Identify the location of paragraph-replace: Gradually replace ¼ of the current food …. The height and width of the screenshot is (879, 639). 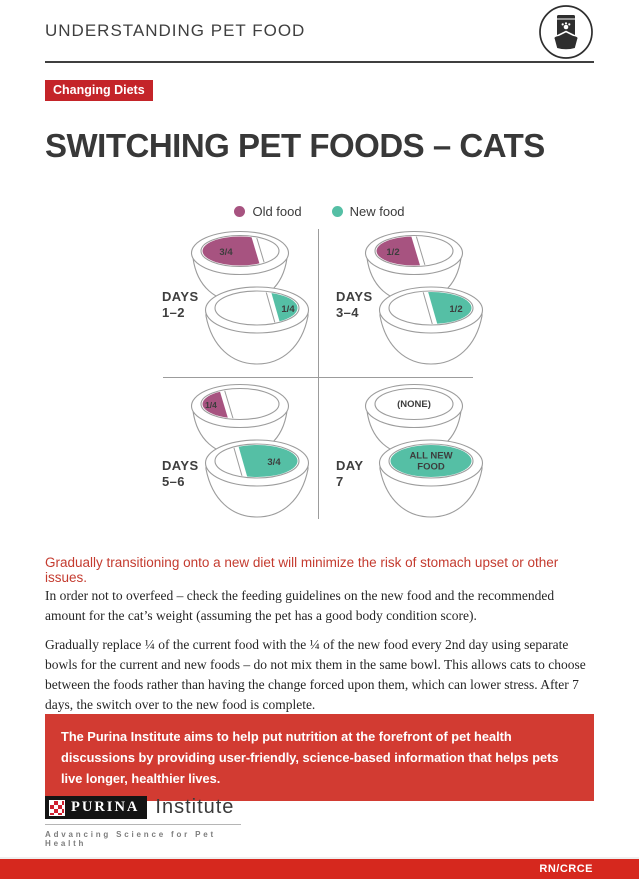
(315, 674).